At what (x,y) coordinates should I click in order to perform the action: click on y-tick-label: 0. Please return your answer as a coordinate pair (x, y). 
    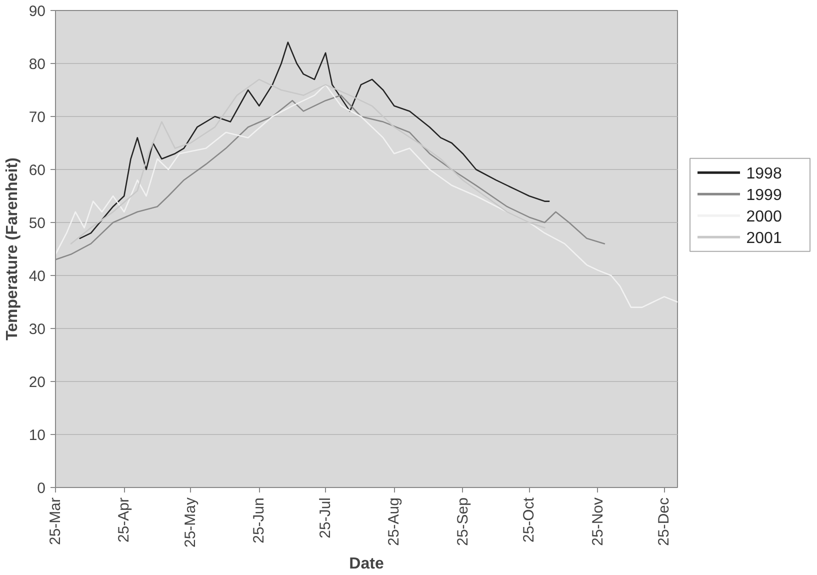
    Looking at the image, I should click on (41, 488).